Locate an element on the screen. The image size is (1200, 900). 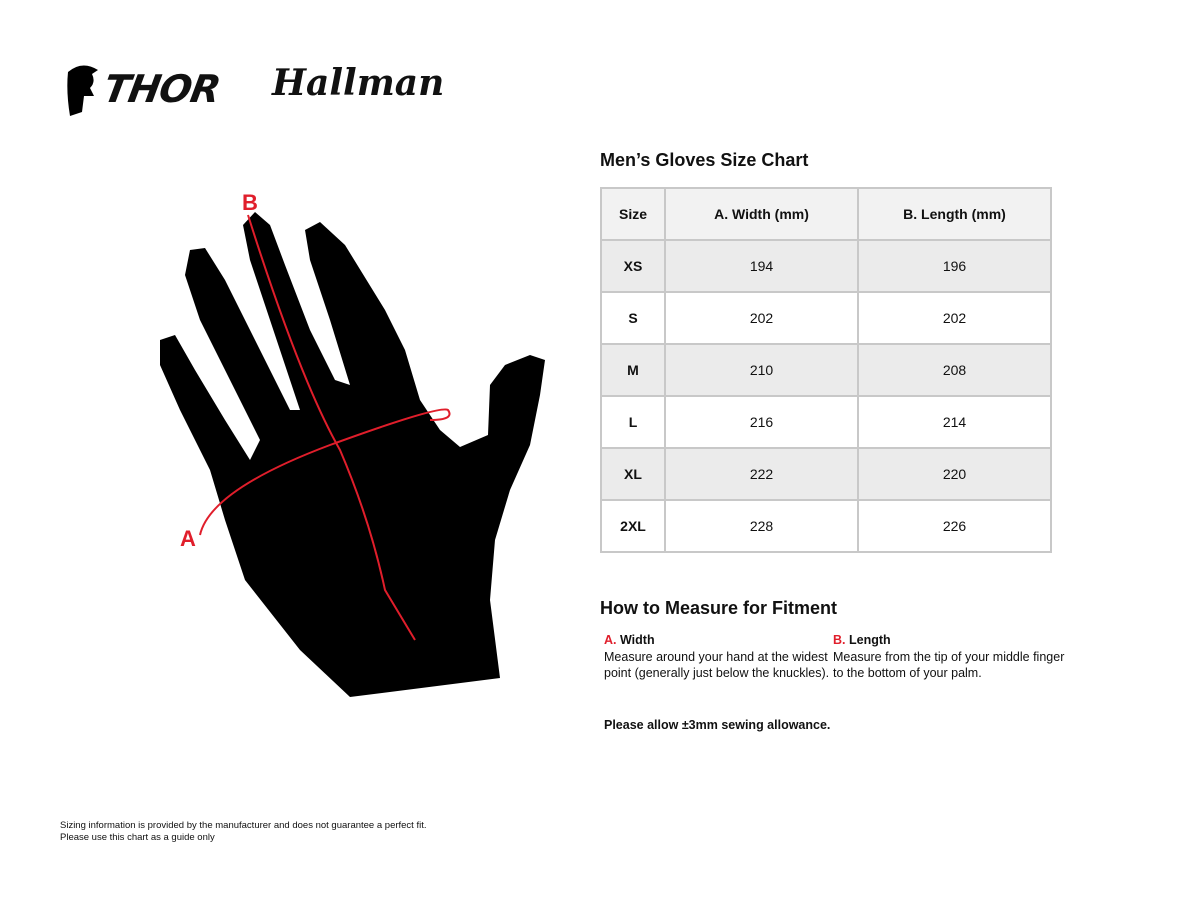
size-cell: XL is located at coordinates (633, 474).